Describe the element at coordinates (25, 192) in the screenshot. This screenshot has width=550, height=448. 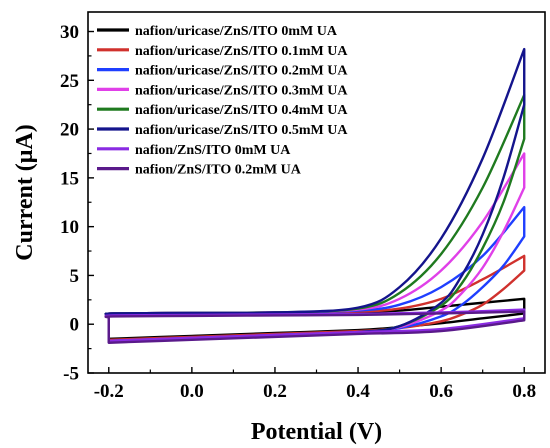
I see `y-axis-title: Current (μA)` at that location.